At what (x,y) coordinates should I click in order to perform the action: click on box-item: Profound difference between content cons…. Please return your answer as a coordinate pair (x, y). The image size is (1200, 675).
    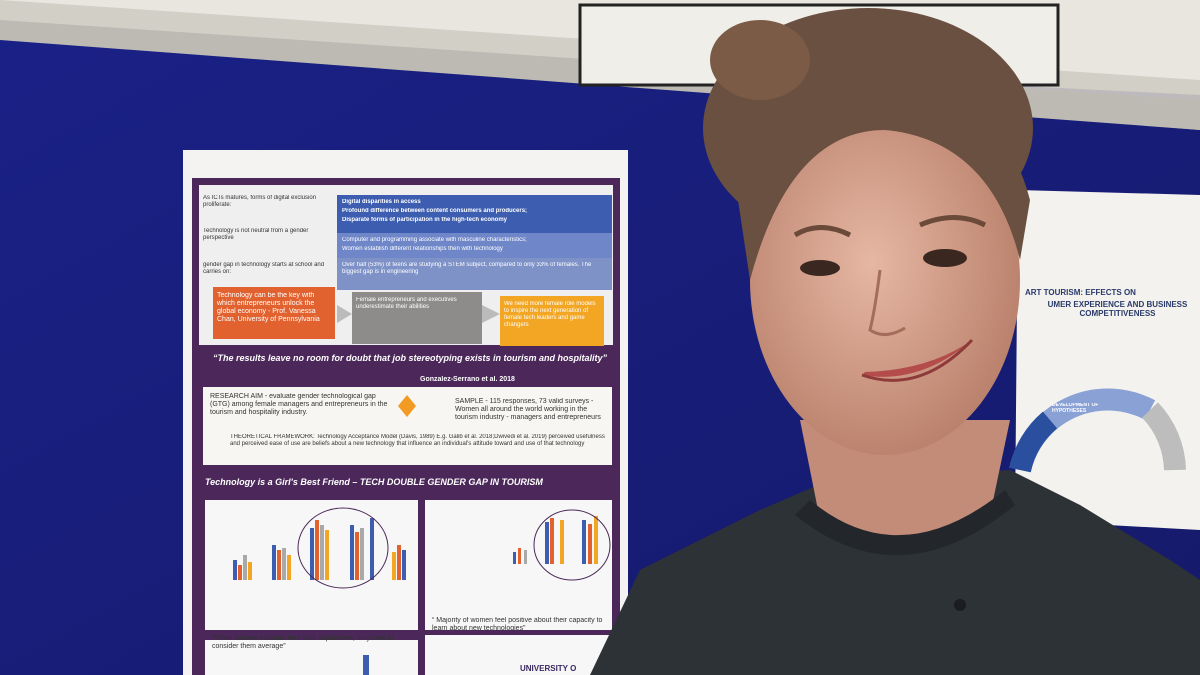
    Looking at the image, I should click on (435, 211).